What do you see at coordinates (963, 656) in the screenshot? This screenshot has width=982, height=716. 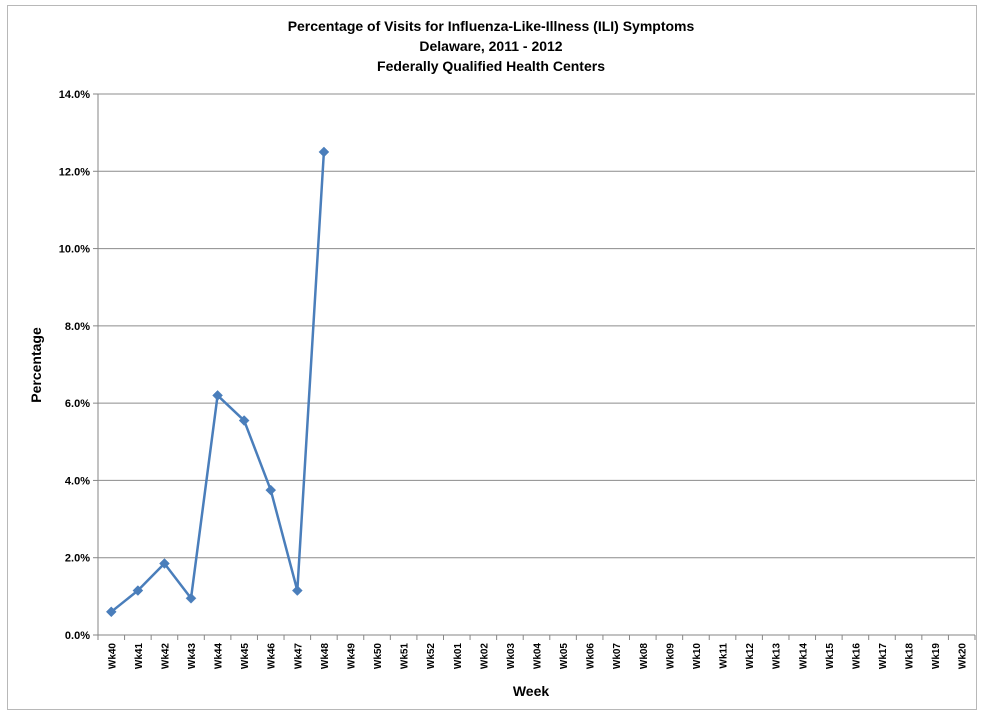 I see `x-tick-label: Wk20` at bounding box center [963, 656].